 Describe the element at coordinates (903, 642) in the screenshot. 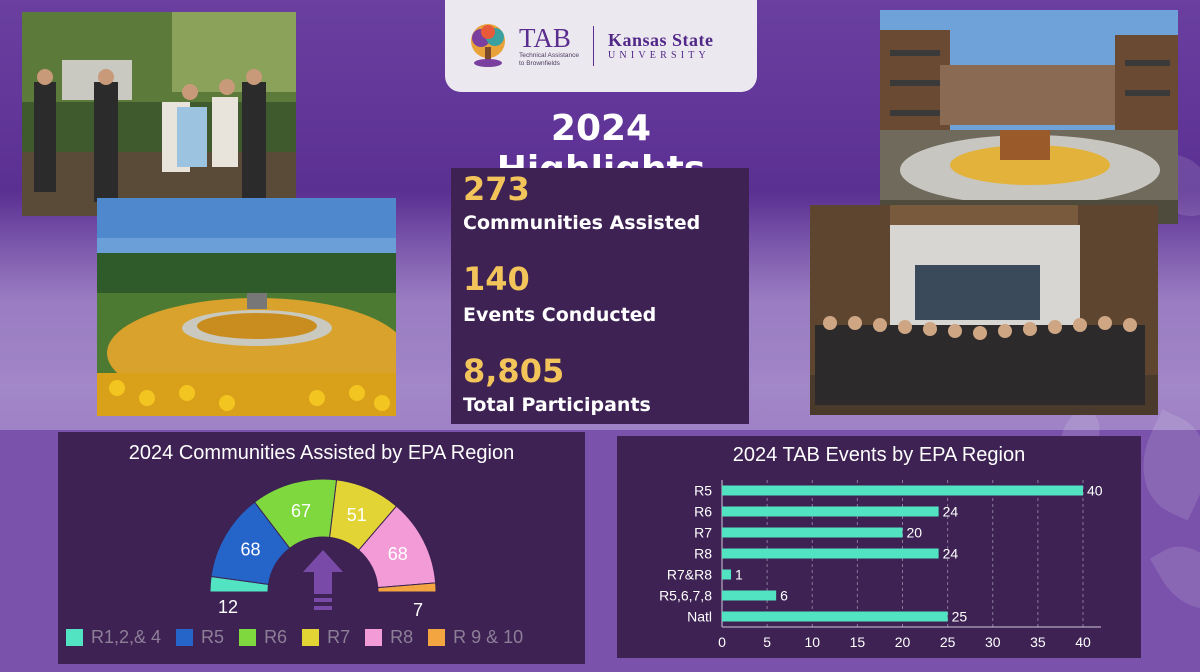

I see `x-tick-label: 20` at that location.